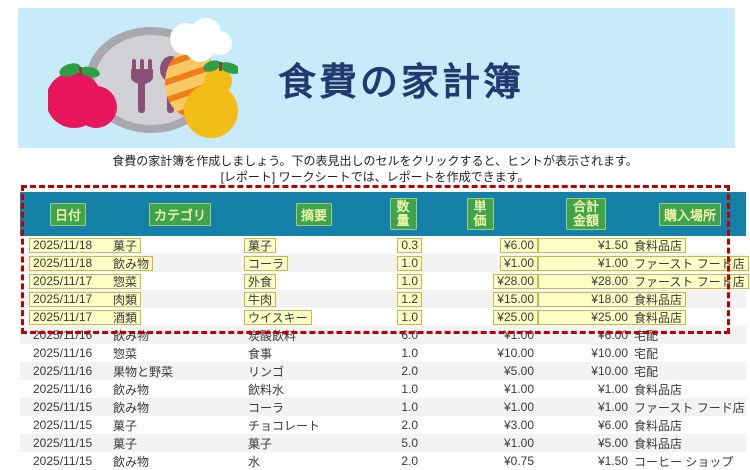 The height and width of the screenshot is (470, 750). What do you see at coordinates (272, 335) in the screenshot?
I see `description-cell: 炭酸飲料` at bounding box center [272, 335].